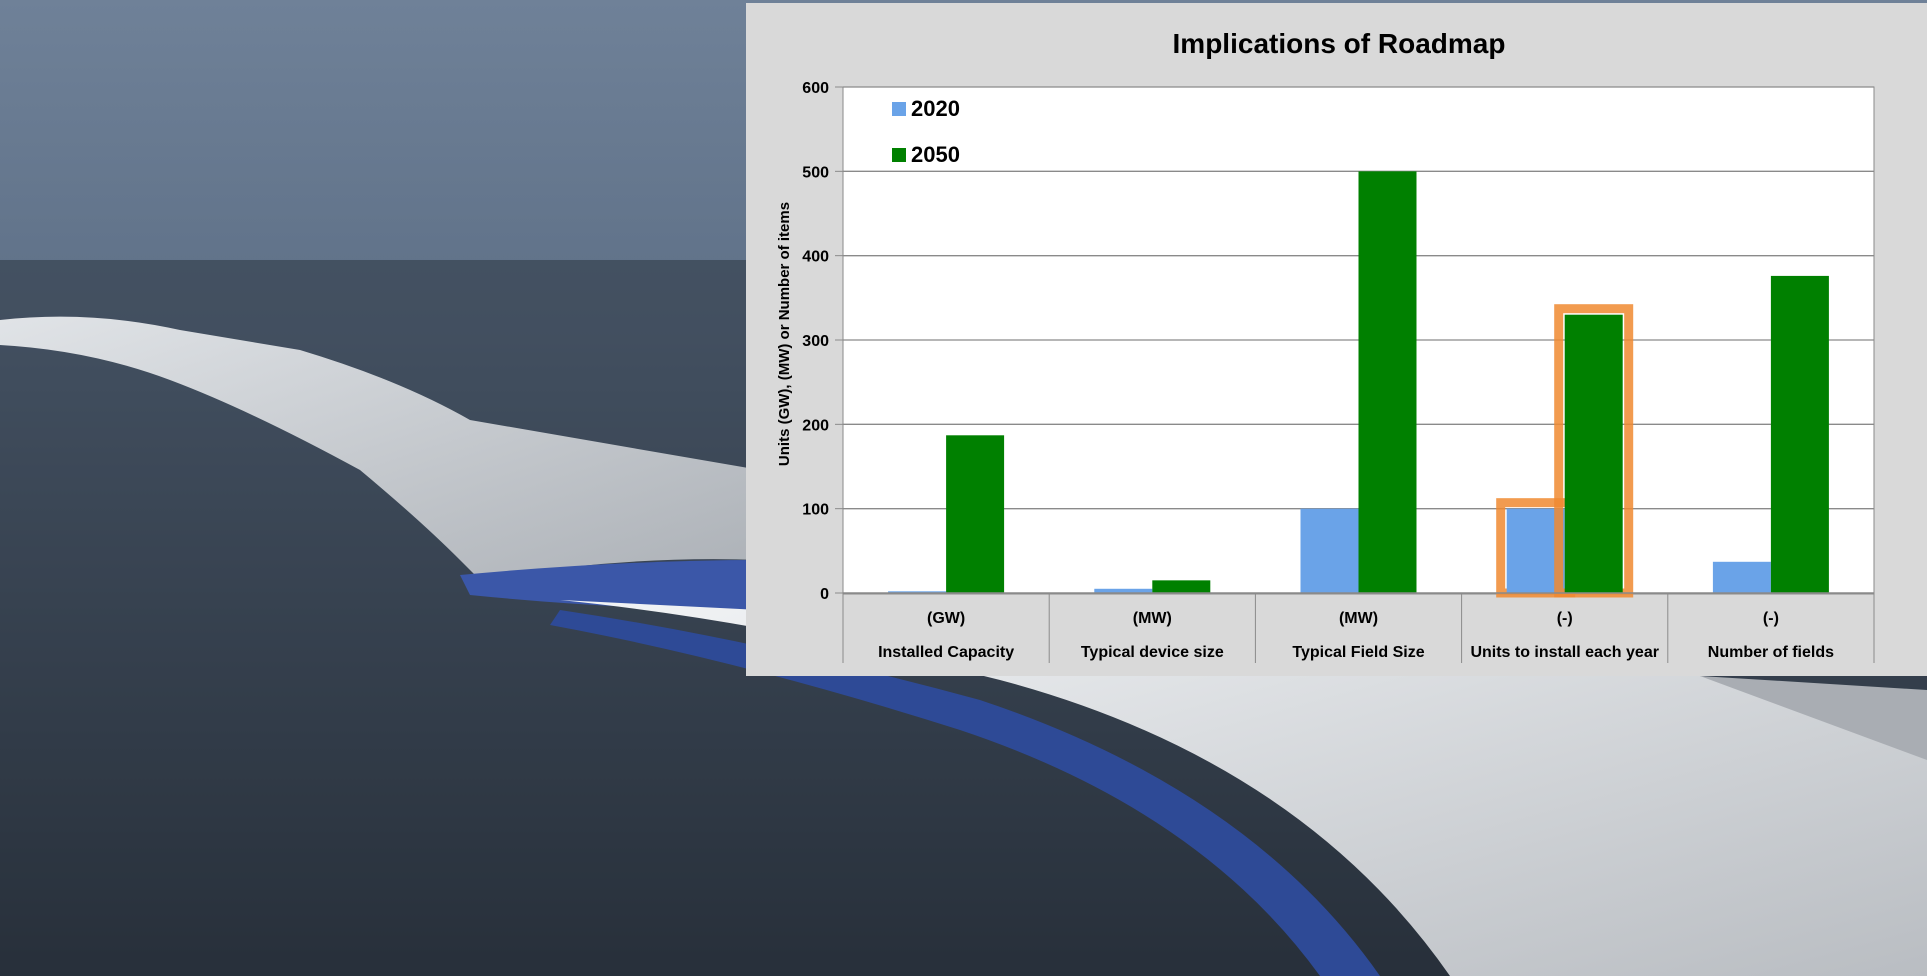 The width and height of the screenshot is (1927, 976). Describe the element at coordinates (815, 88) in the screenshot. I see `y-tick-label: 600` at that location.